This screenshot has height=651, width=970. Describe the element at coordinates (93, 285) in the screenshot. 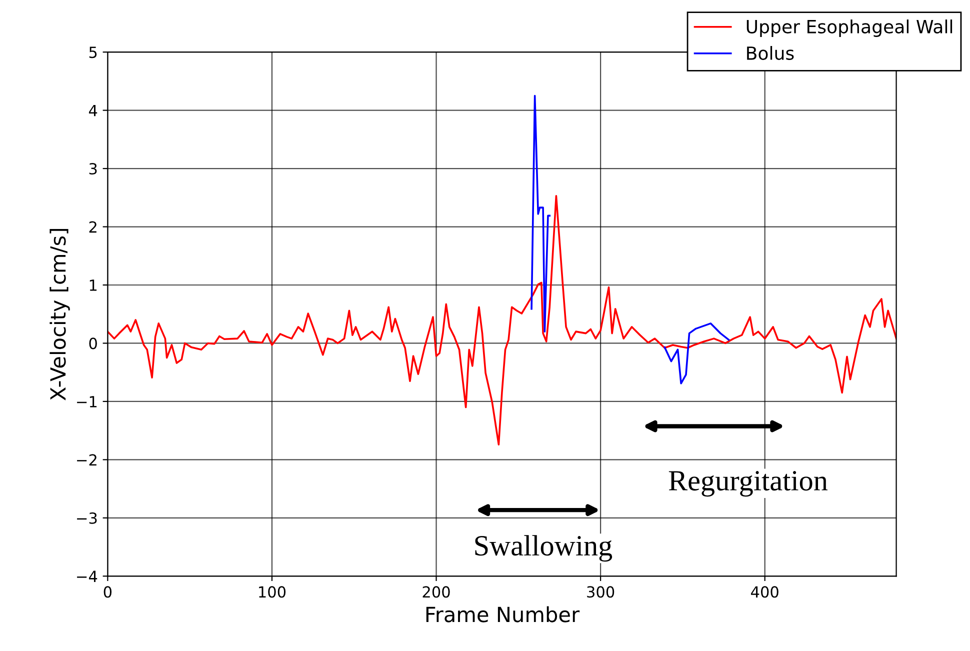

I see `y-tick-label: 1` at that location.